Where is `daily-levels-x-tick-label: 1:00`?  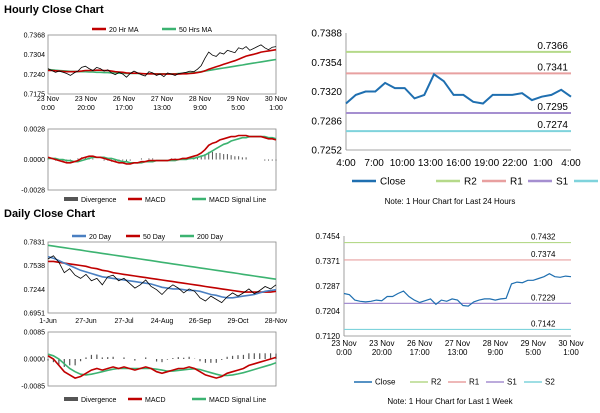
daily-levels-x-tick-label: 1:00 is located at coordinates (571, 352).